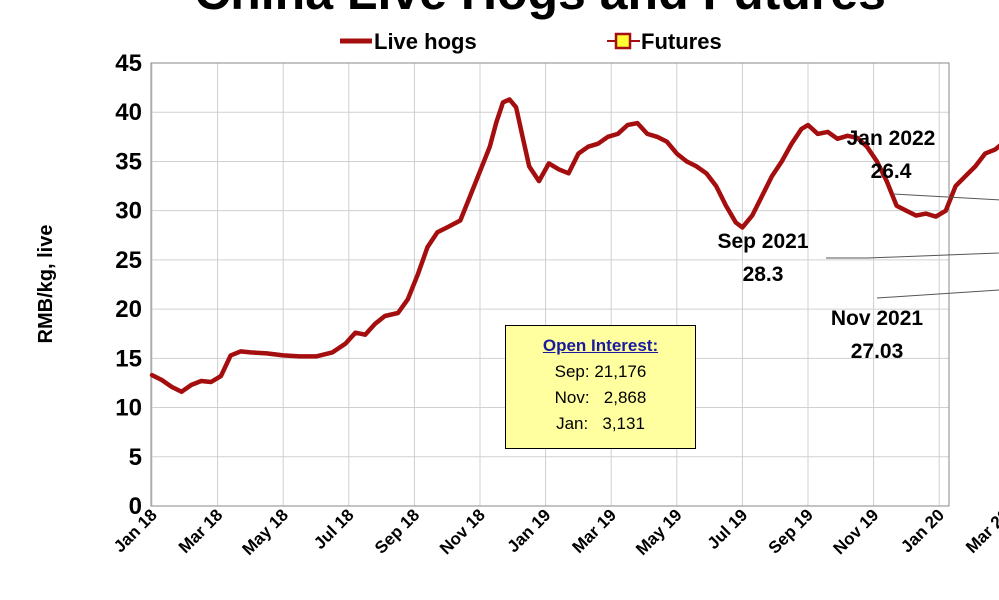  I want to click on open-interest-sep: Sep: 21,176, so click(600, 371).